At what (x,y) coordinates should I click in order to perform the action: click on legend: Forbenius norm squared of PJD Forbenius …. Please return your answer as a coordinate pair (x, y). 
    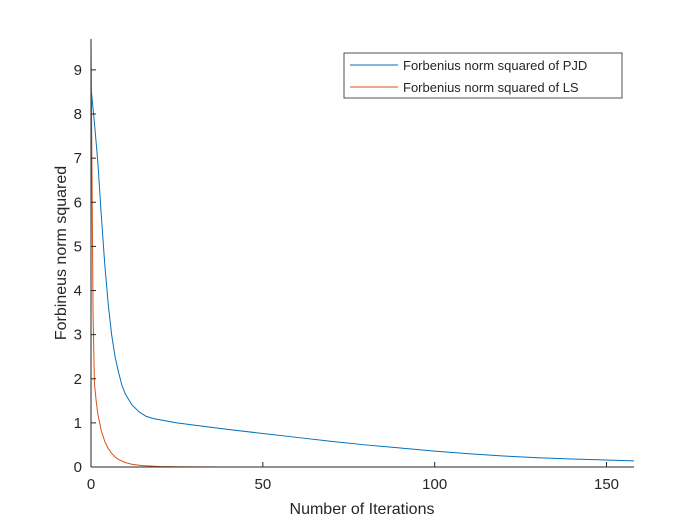
    Looking at the image, I should click on (483, 75).